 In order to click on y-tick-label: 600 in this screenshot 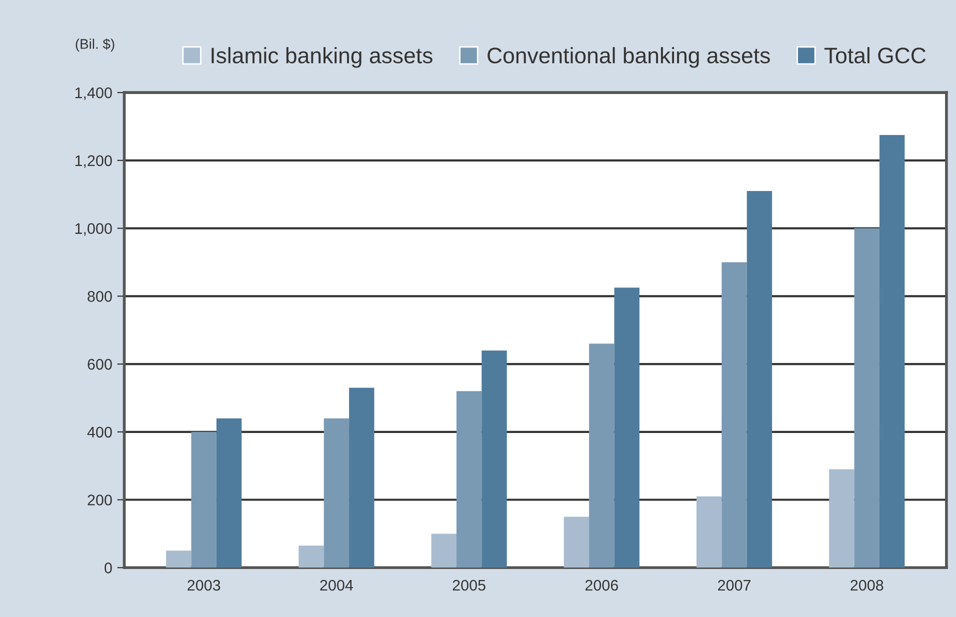, I will do `click(100, 364)`.